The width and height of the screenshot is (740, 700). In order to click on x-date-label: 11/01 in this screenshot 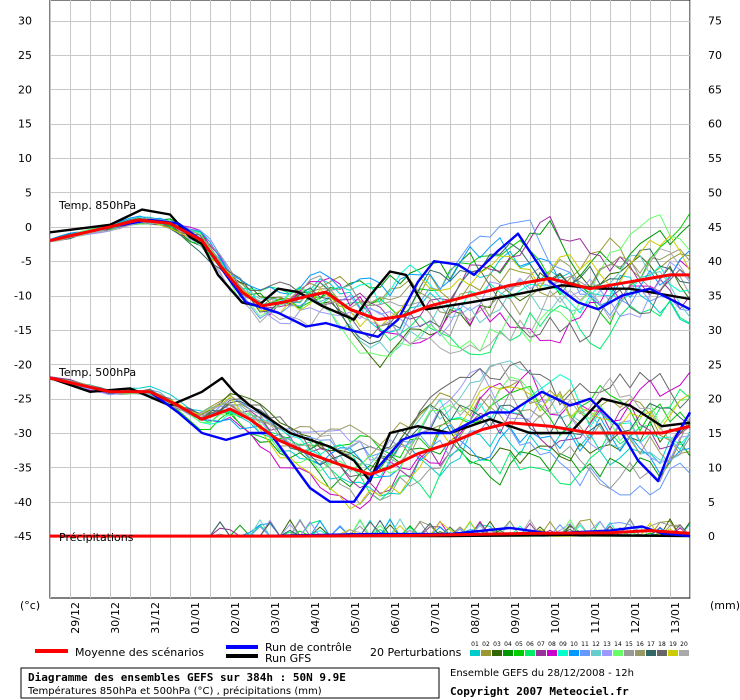, I will do `click(595, 618)`.